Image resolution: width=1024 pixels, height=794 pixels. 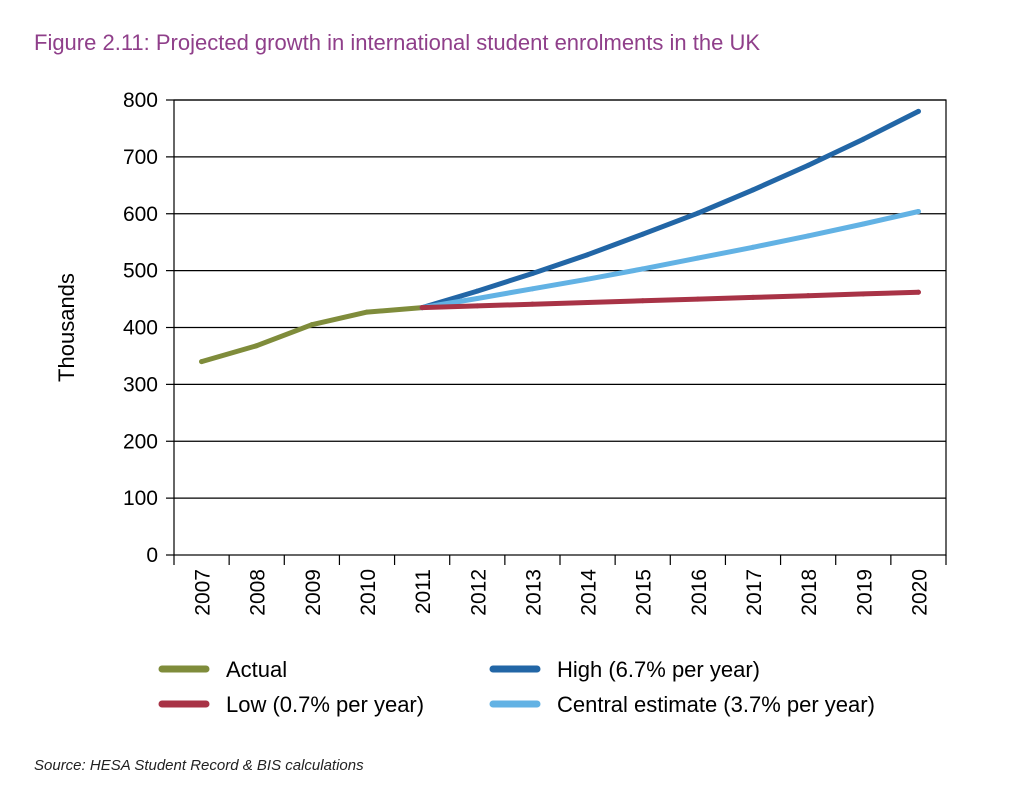 What do you see at coordinates (863, 139) in the screenshot?
I see `data-point-high-6-7-per-year-2019` at bounding box center [863, 139].